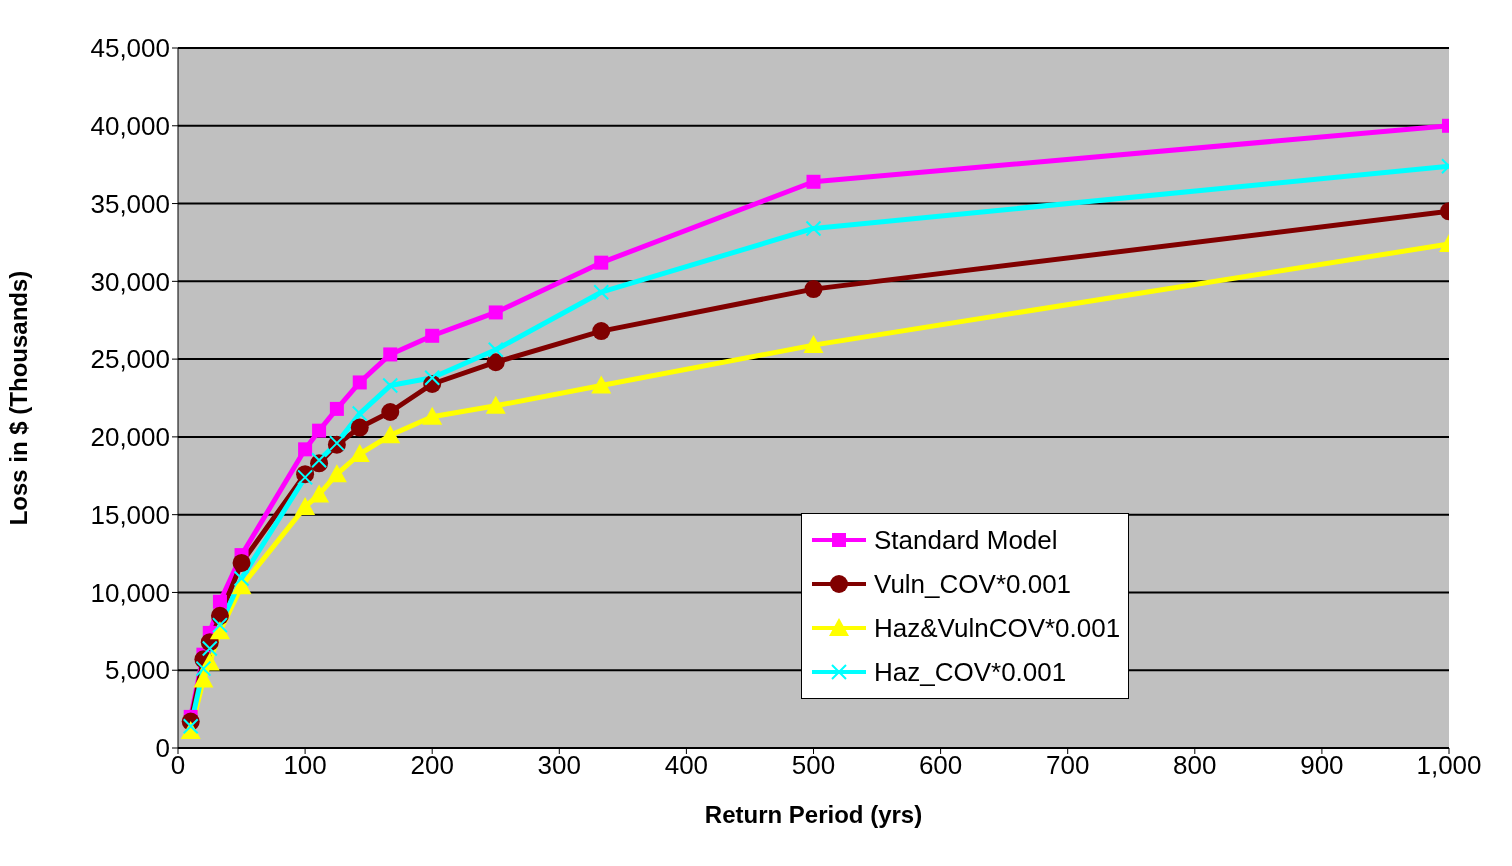  I want to click on x-tick-label: 700, so click(1068, 765).